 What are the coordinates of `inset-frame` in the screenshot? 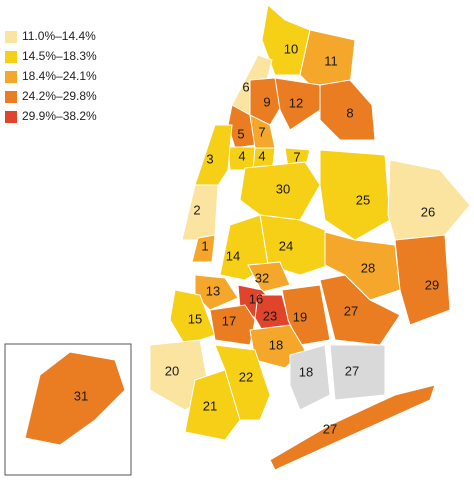 It's located at (68, 409).